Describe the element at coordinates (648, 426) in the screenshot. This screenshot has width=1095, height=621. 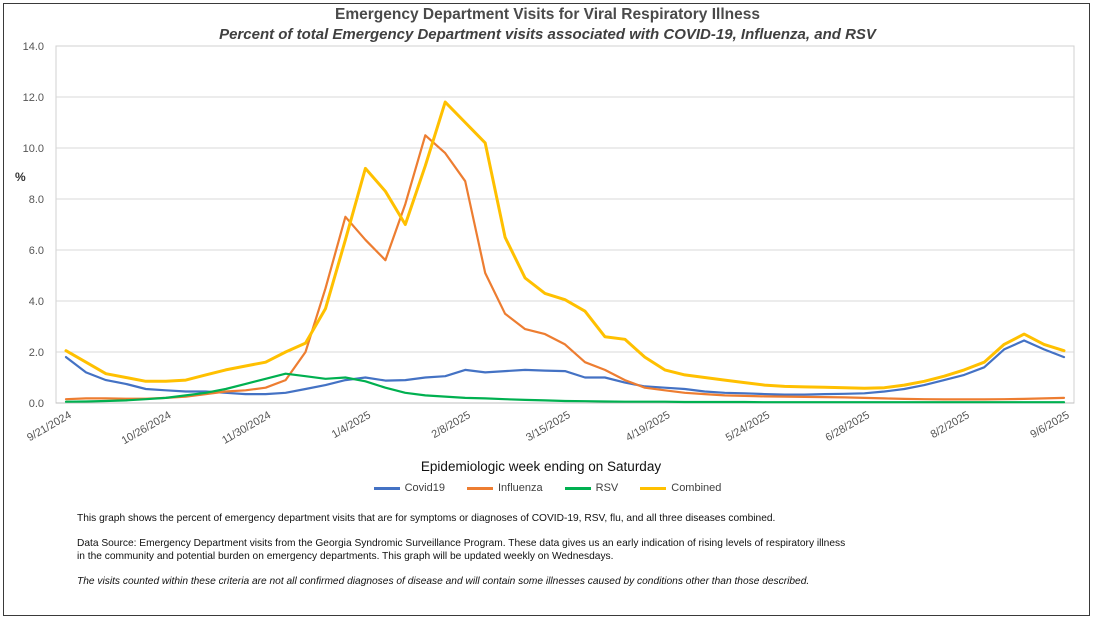
I see `x-tick-label: 4/19/2025` at that location.